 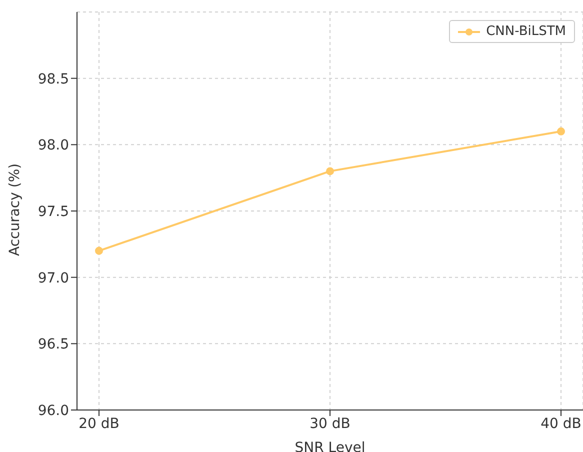 What do you see at coordinates (53, 212) in the screenshot?
I see `y-tick-label: 97.5` at bounding box center [53, 212].